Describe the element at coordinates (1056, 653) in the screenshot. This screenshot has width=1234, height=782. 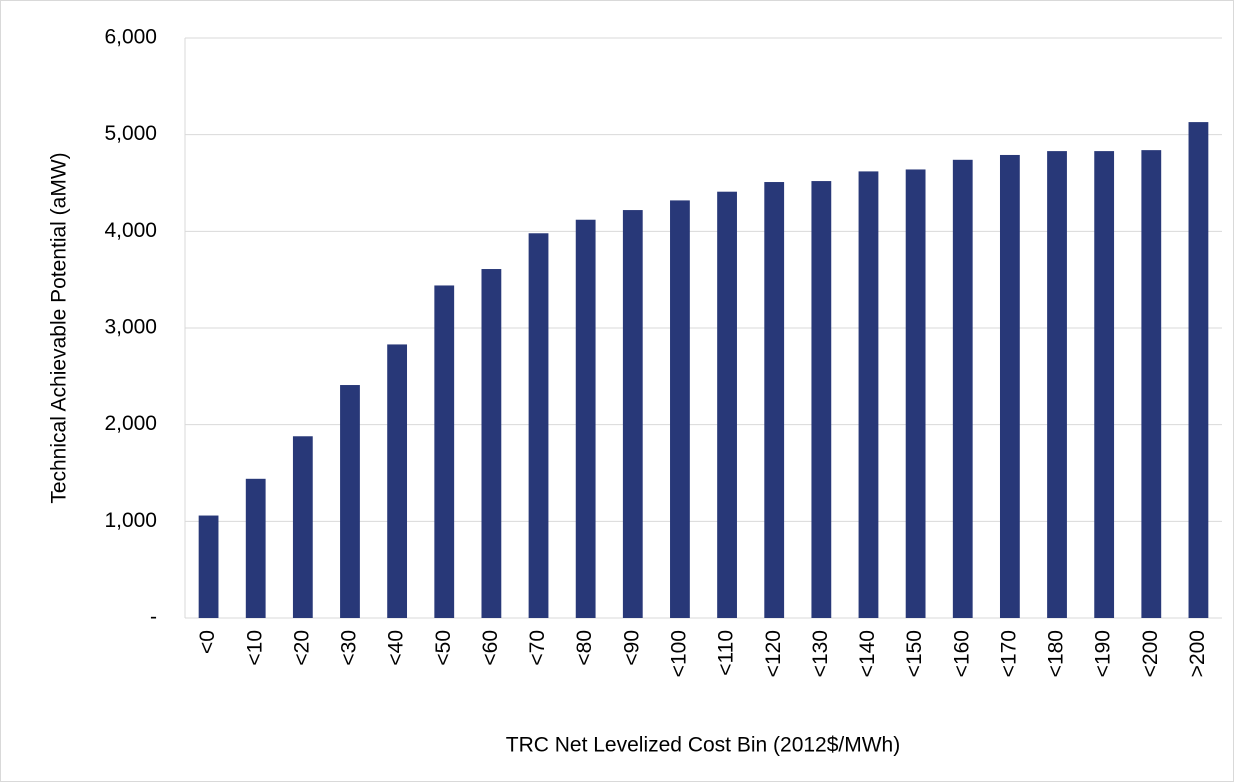
I see `x-tick-label: <180` at that location.